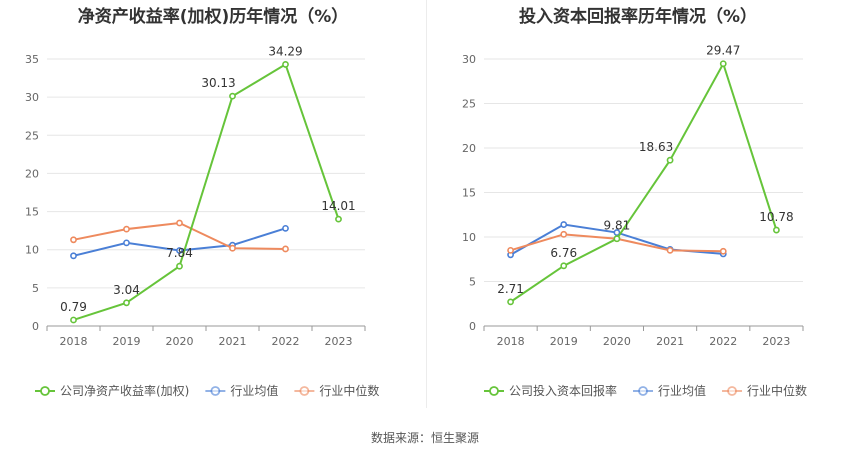 This screenshot has height=459, width=850. What do you see at coordinates (218, 83) in the screenshot?
I see `data-label: 30.13` at bounding box center [218, 83].